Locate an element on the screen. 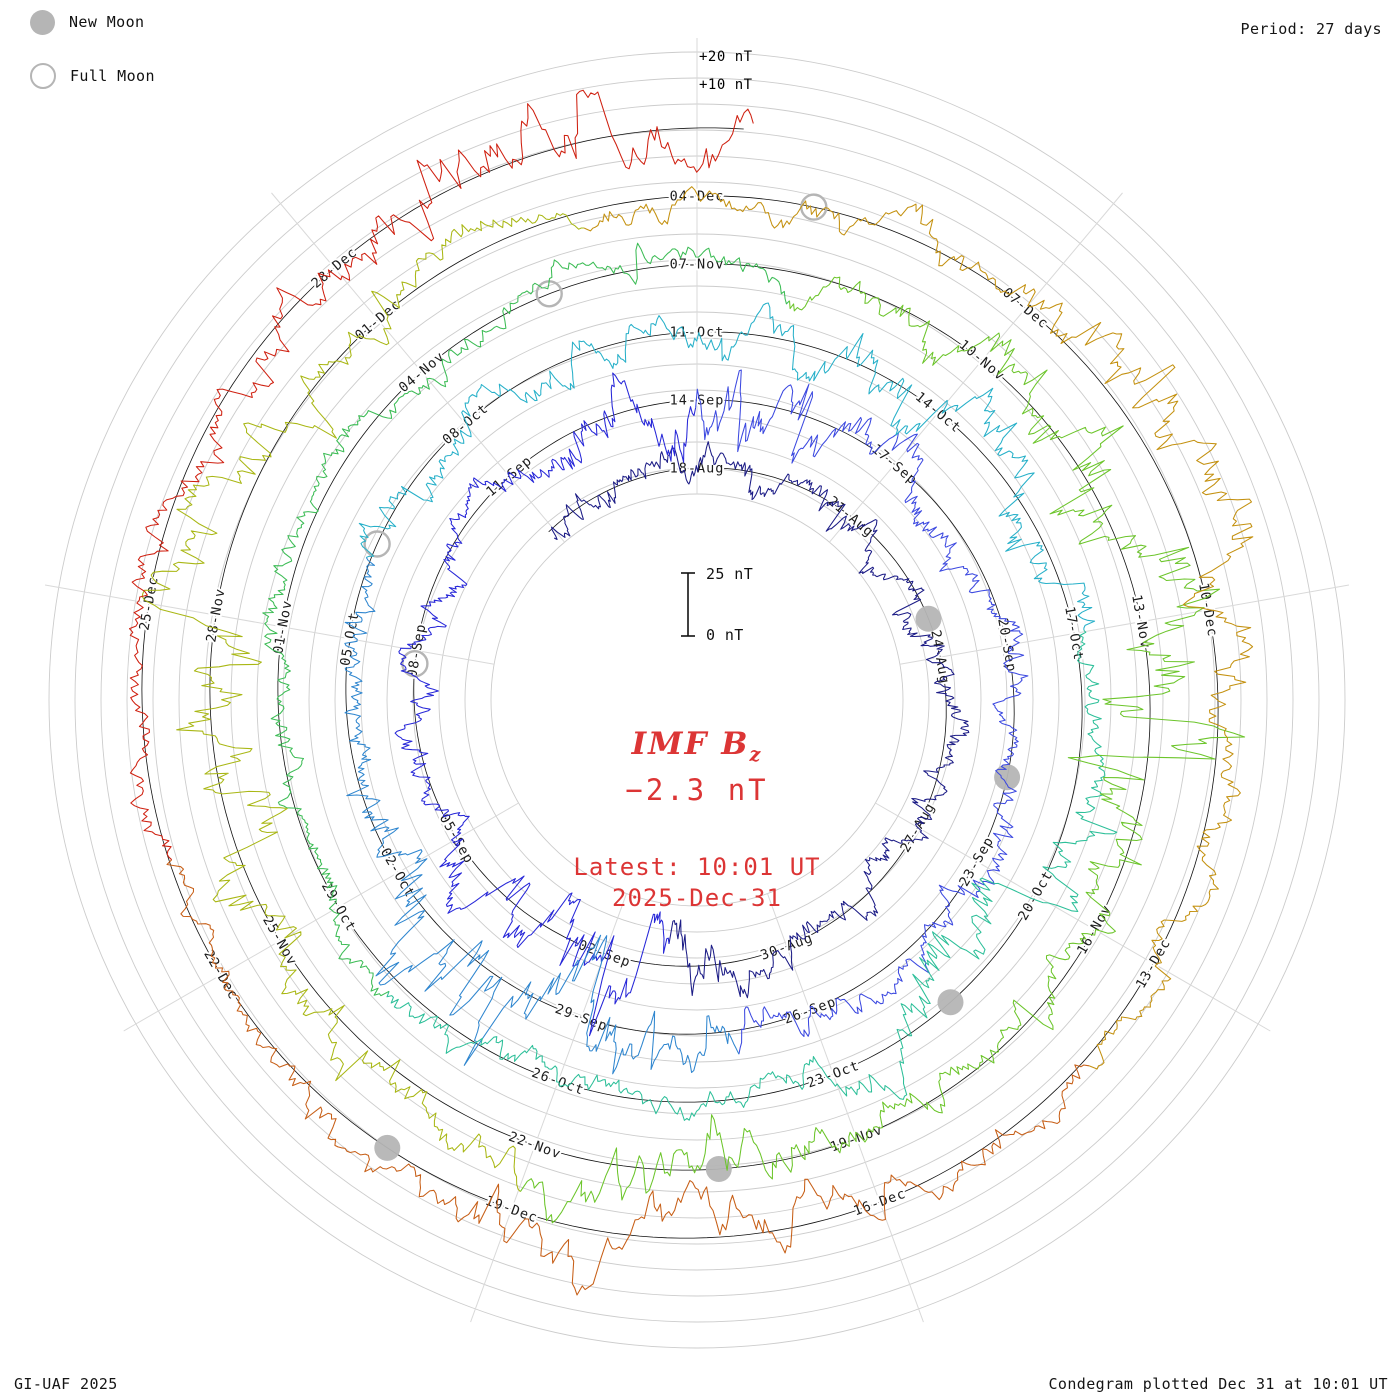 This screenshot has width=1400, height=1400. scale-bar is located at coordinates (688, 604).